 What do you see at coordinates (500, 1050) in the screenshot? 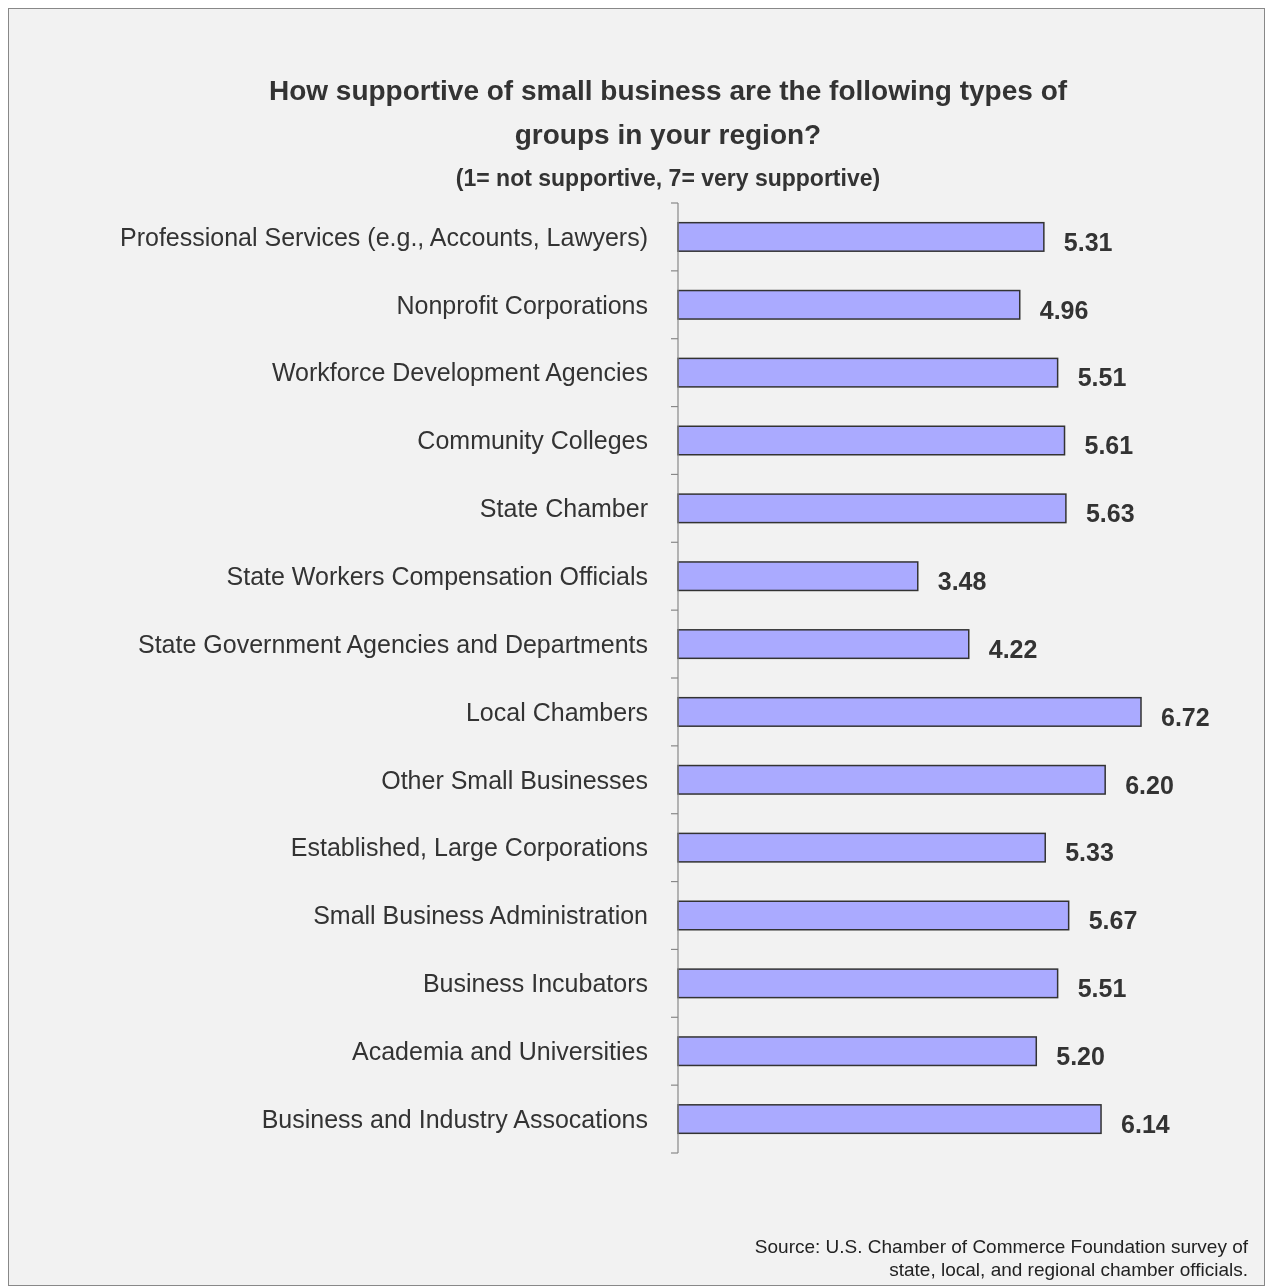
I see `y-tick-label: Academia and Universities` at bounding box center [500, 1050].